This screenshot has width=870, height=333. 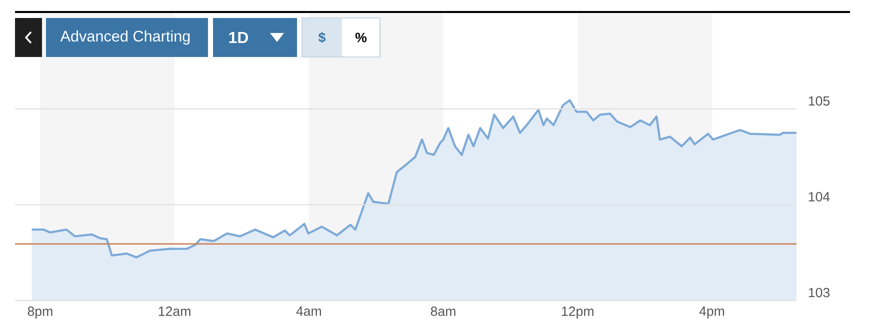 I want to click on annotation: %, so click(x=361, y=37).